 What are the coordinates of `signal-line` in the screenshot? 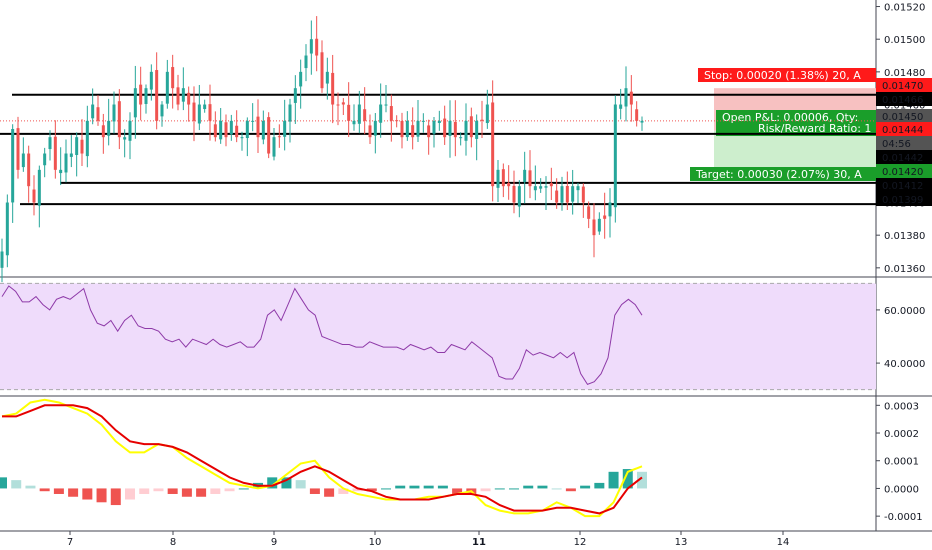 It's located at (322, 459).